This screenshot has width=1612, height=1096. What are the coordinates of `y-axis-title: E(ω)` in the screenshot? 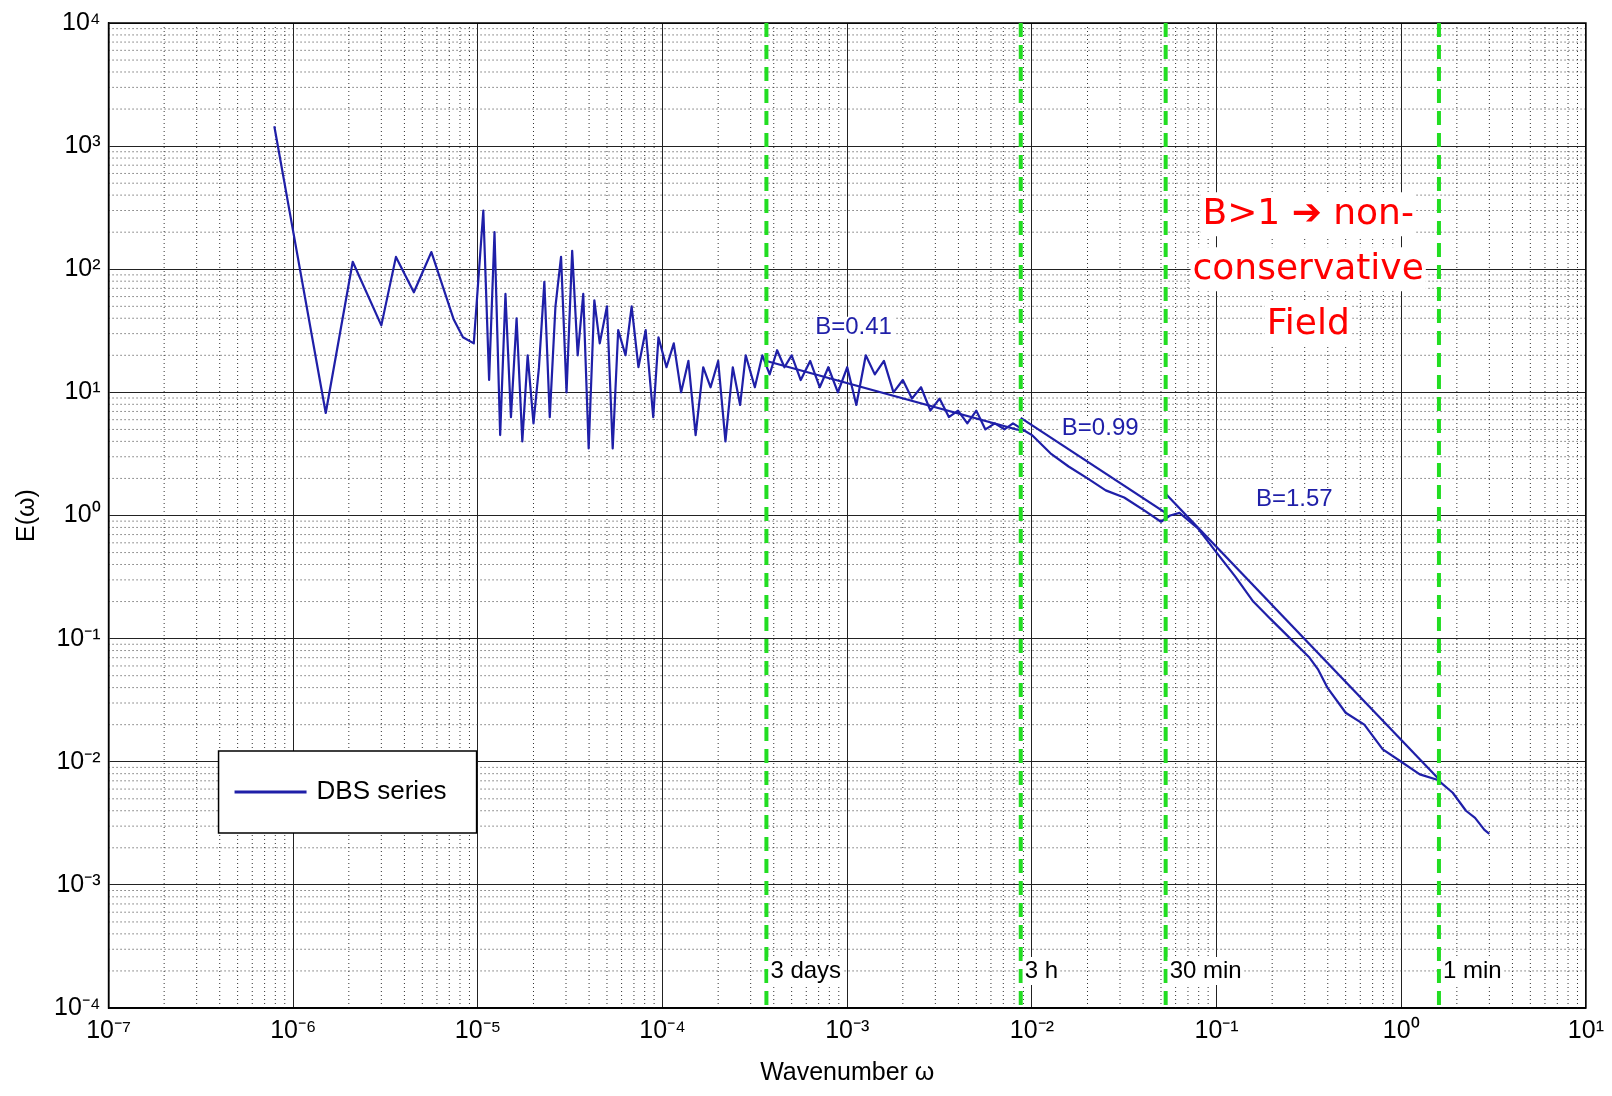 It's located at (24, 515).